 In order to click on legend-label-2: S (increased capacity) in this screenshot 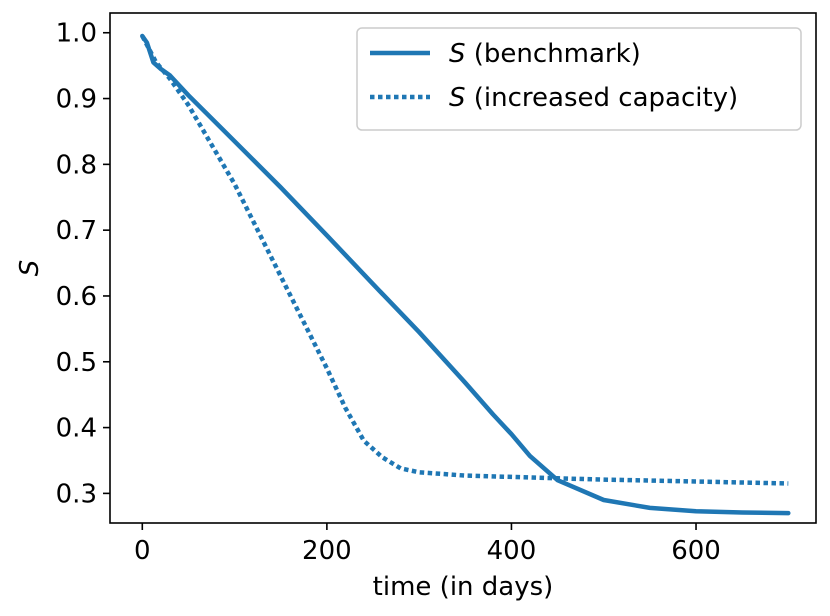, I will do `click(593, 98)`.